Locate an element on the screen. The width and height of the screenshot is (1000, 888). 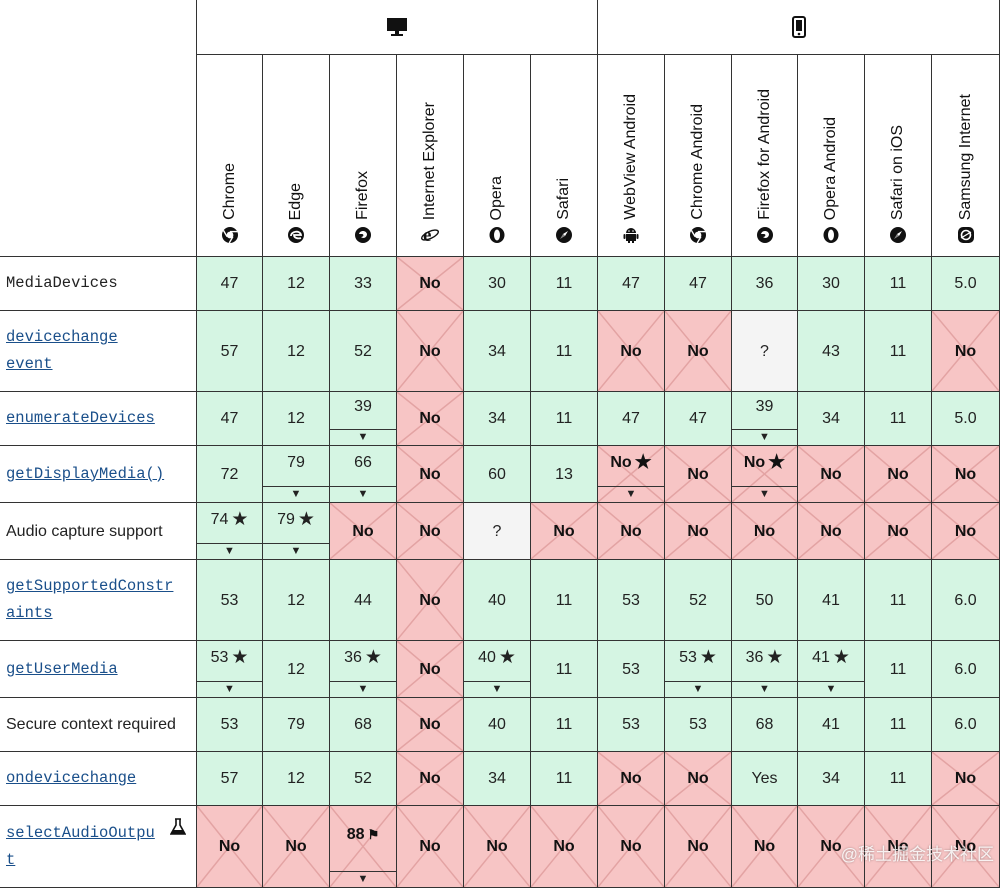
feature-getusermedia: getUserMedia is located at coordinates (98, 669).